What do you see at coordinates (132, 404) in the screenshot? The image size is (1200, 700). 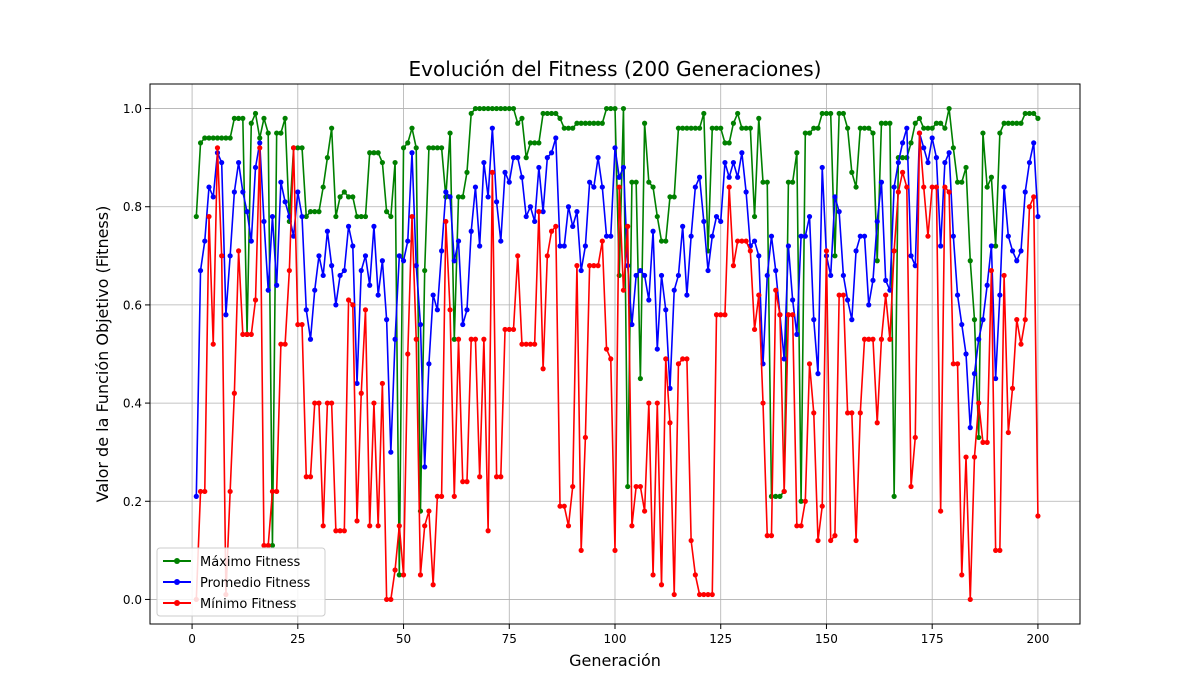 I see `y-tick-label: 0.4` at bounding box center [132, 404].